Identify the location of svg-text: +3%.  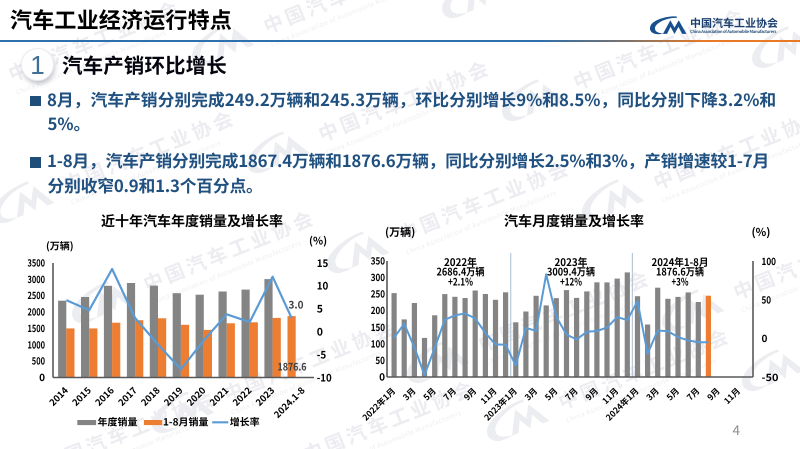
(680, 281).